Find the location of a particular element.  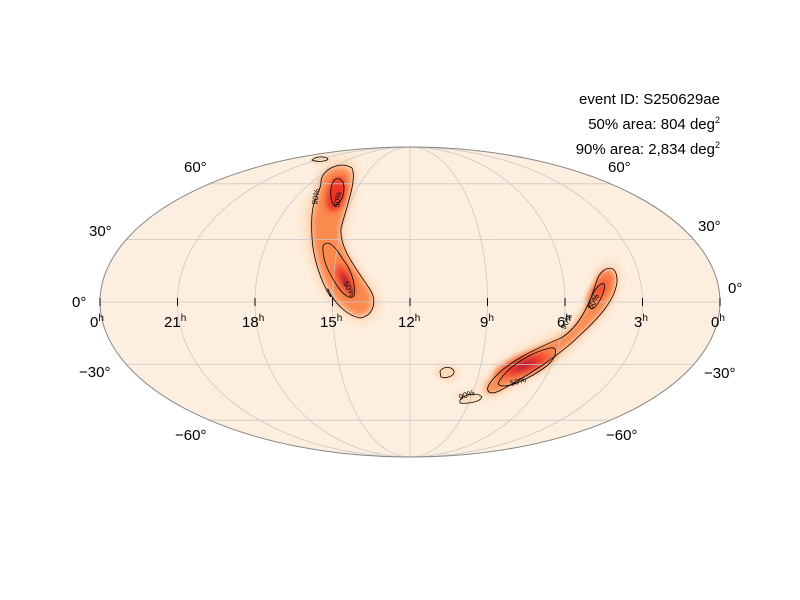

contour-north-50a is located at coordinates (337, 192).